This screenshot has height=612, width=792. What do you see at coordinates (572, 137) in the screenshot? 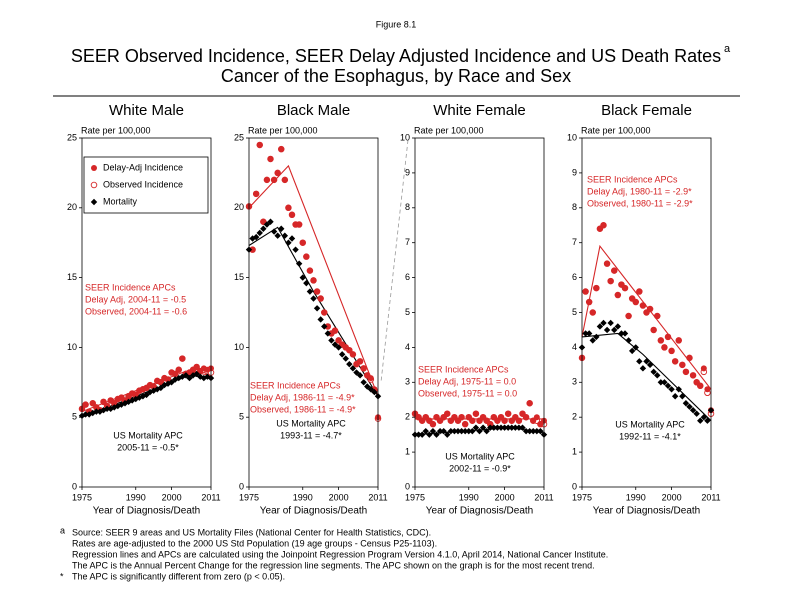
I see `y-tick-label: 10` at bounding box center [572, 137].